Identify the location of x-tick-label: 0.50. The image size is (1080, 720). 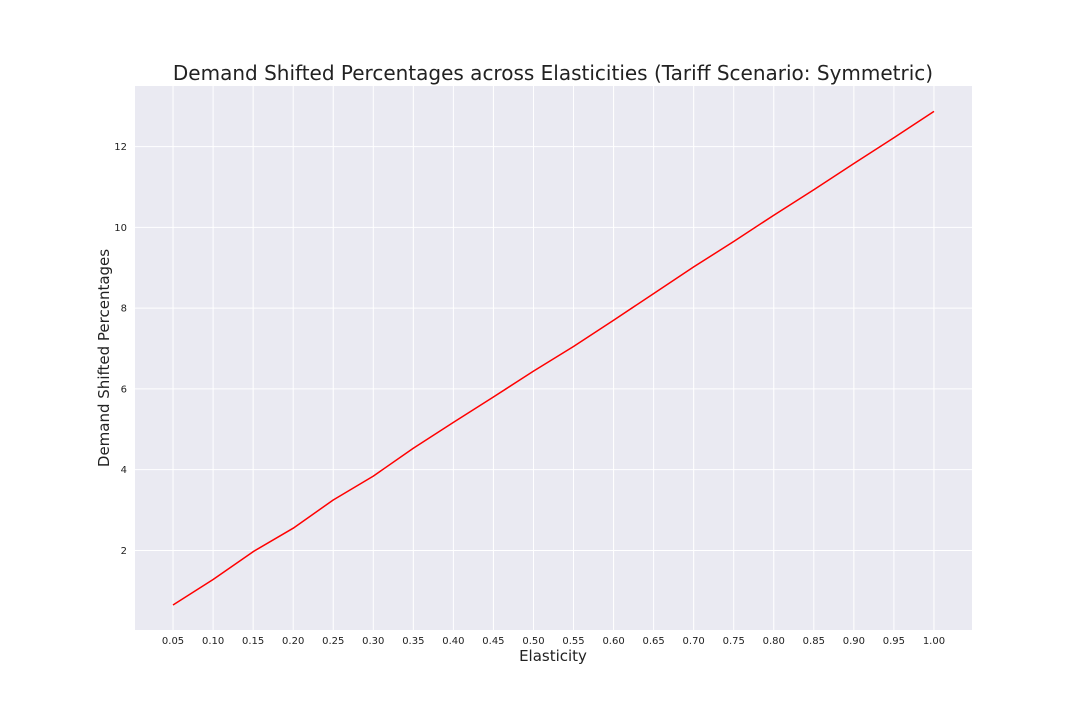
(533, 641).